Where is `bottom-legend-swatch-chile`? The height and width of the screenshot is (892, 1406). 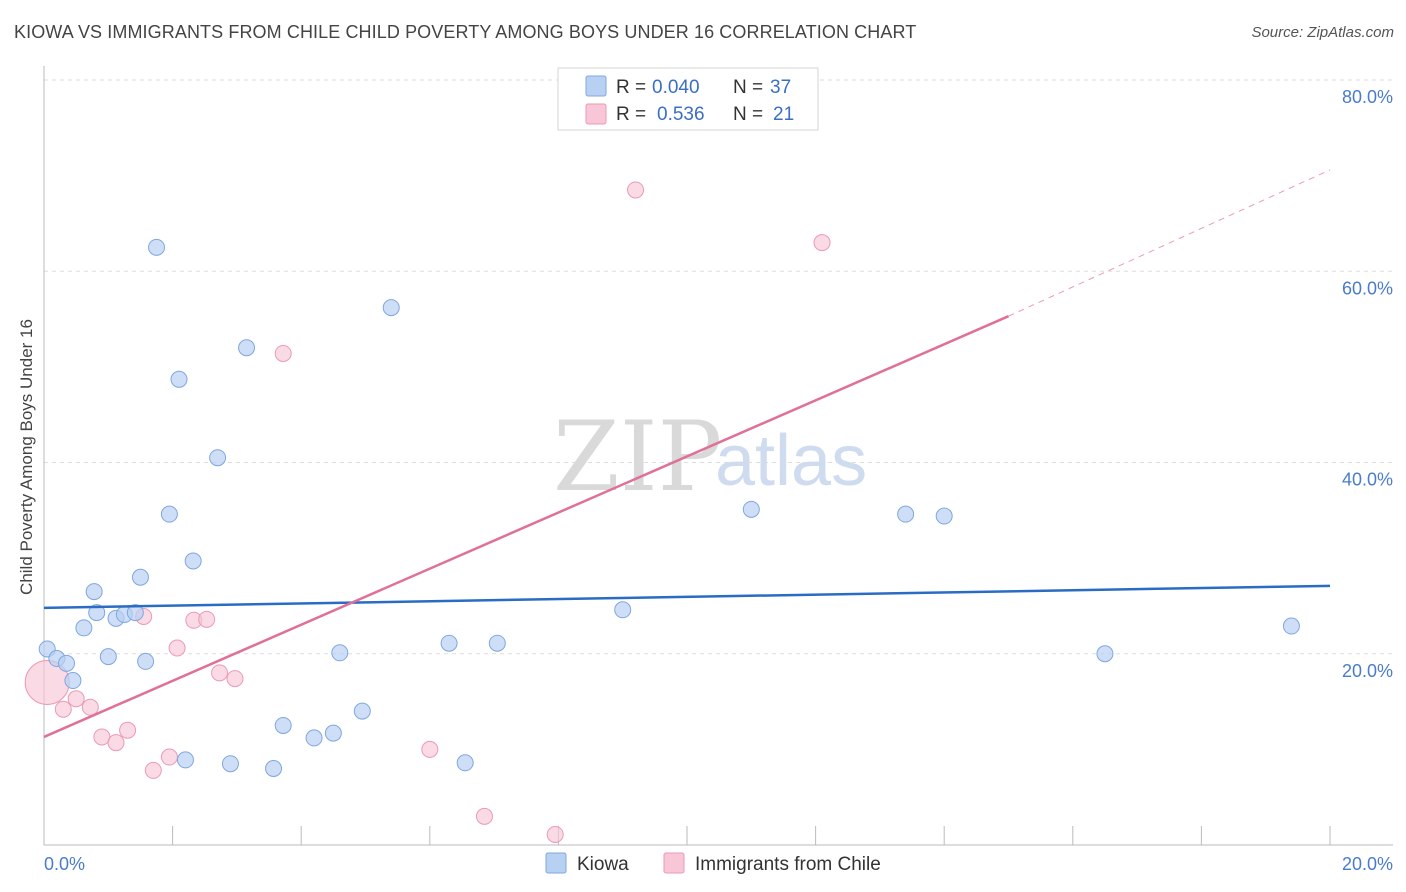
bottom-legend-swatch-chile is located at coordinates (674, 863).